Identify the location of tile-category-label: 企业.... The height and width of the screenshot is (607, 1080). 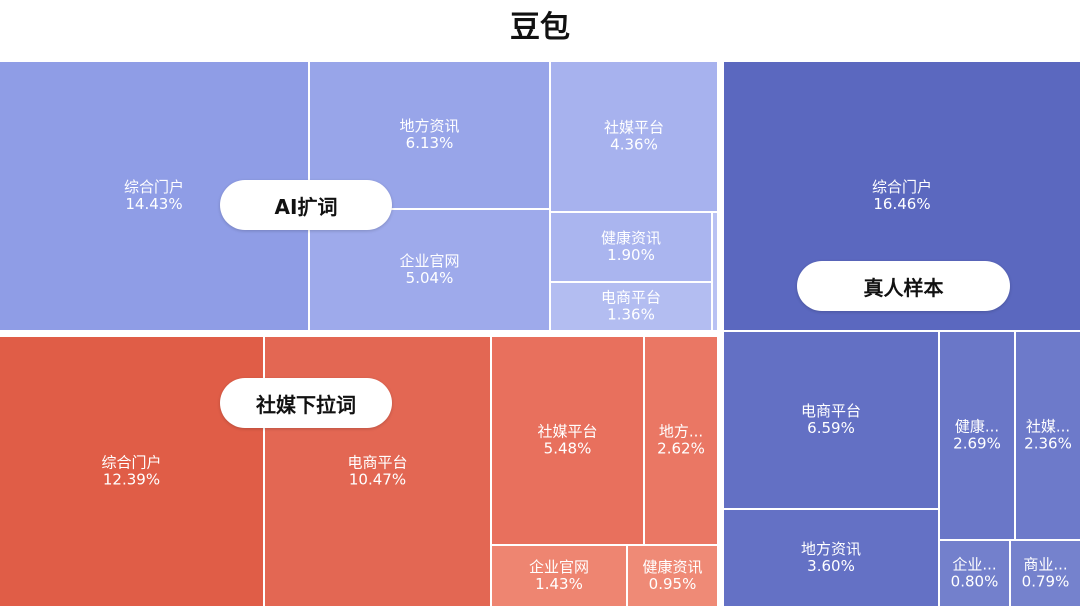
(974, 565).